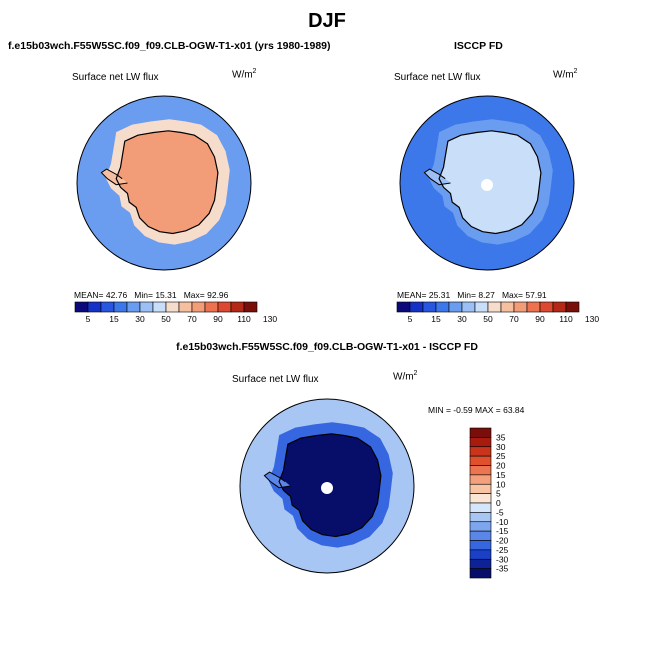  I want to click on obs-colorbar-label-3: 50, so click(488, 319).